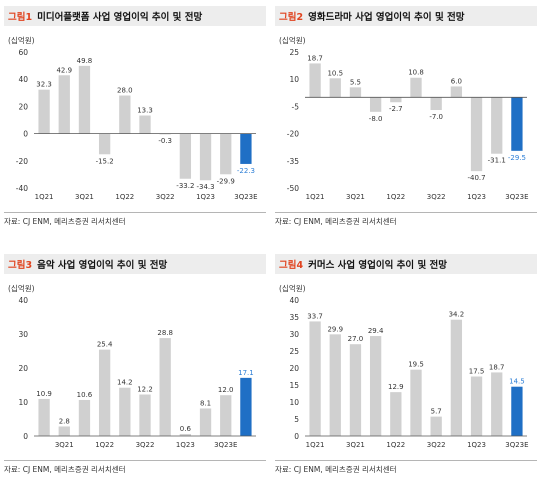  Describe the element at coordinates (20, 17) in the screenshot. I see `figure-label: 그림1` at that location.